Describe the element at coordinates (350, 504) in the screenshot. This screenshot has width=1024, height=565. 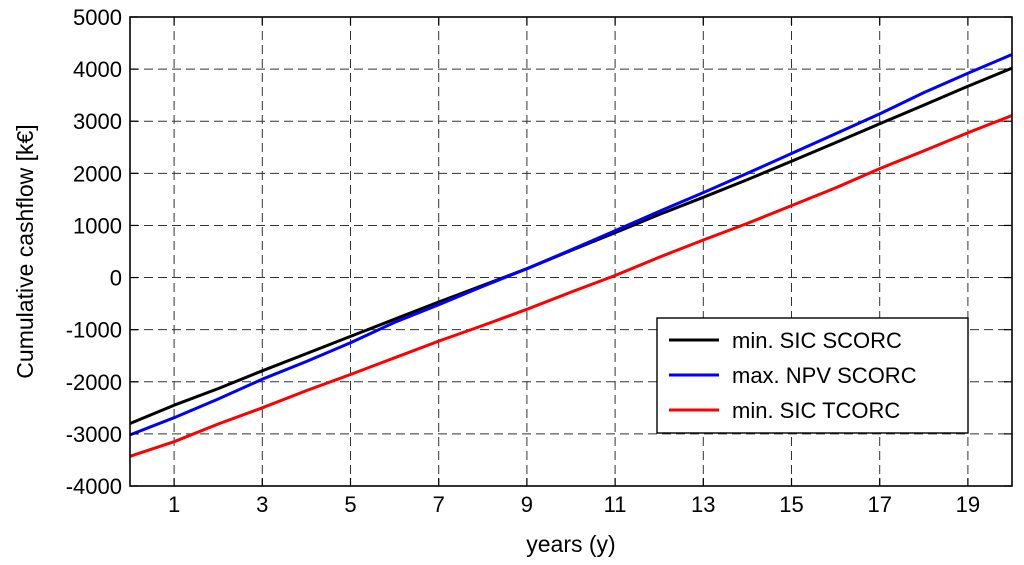
I see `x-tick-label: 5` at that location.